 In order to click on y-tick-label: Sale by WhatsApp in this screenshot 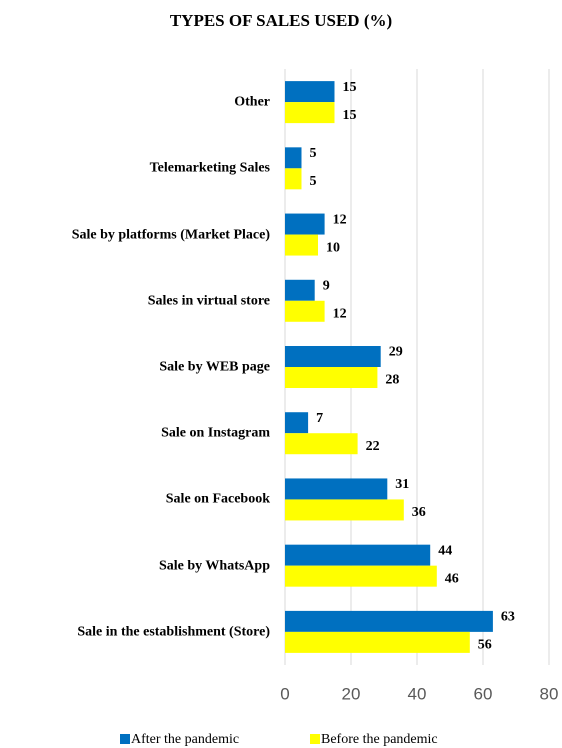, I will do `click(214, 566)`.